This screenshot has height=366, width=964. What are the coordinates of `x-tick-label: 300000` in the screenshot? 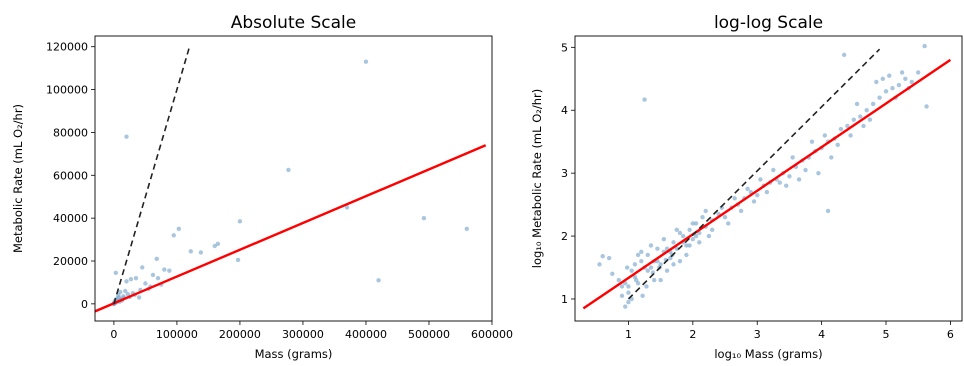 It's located at (303, 334).